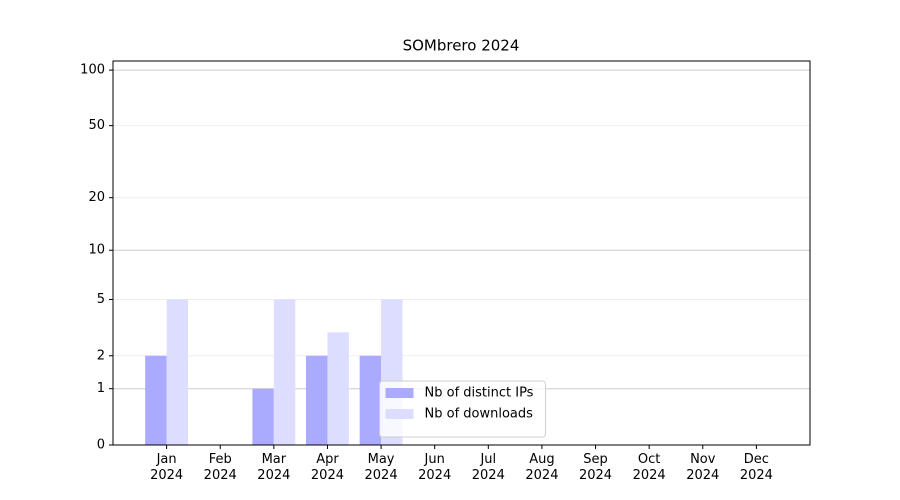 The width and height of the screenshot is (900, 500). What do you see at coordinates (101, 388) in the screenshot?
I see `y-tick-label: 1` at bounding box center [101, 388].